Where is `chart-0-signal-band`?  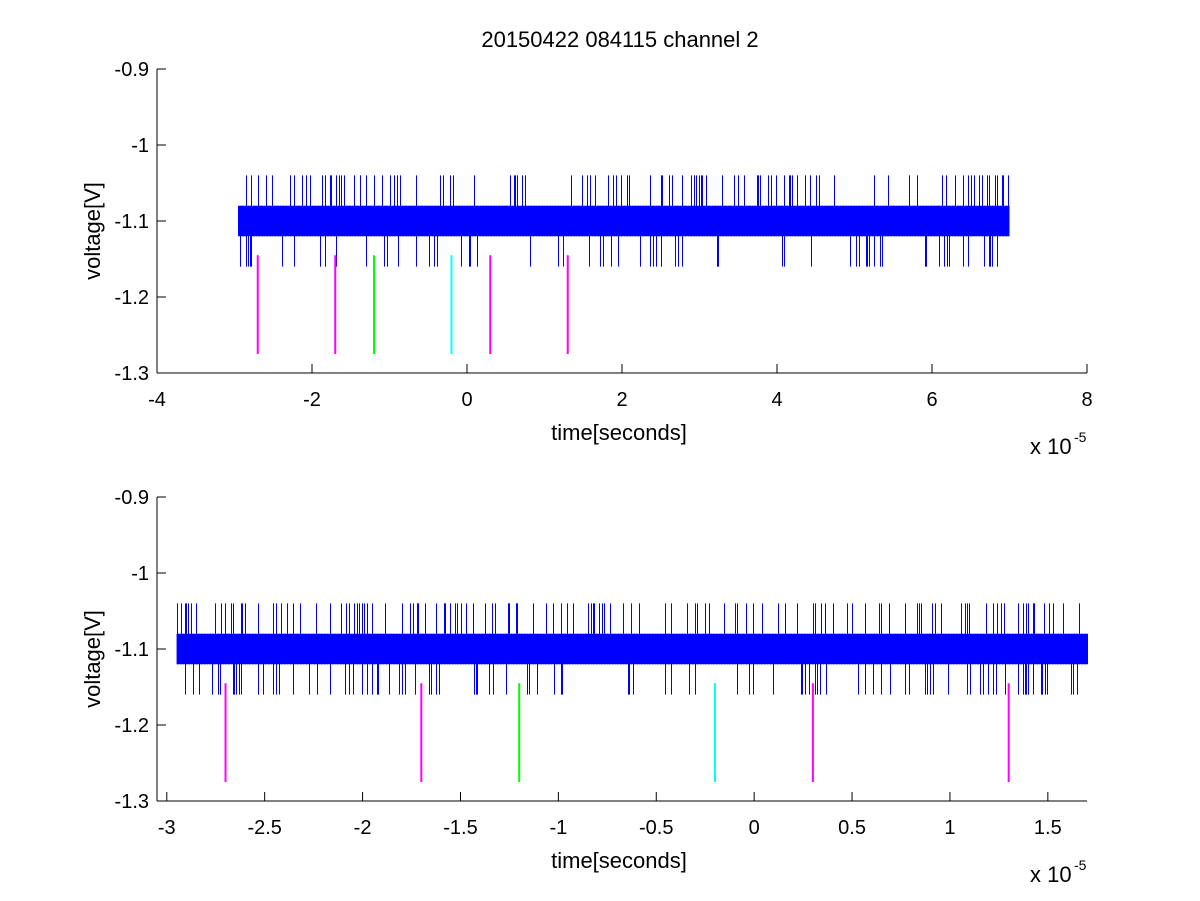
chart-0-signal-band is located at coordinates (624, 221).